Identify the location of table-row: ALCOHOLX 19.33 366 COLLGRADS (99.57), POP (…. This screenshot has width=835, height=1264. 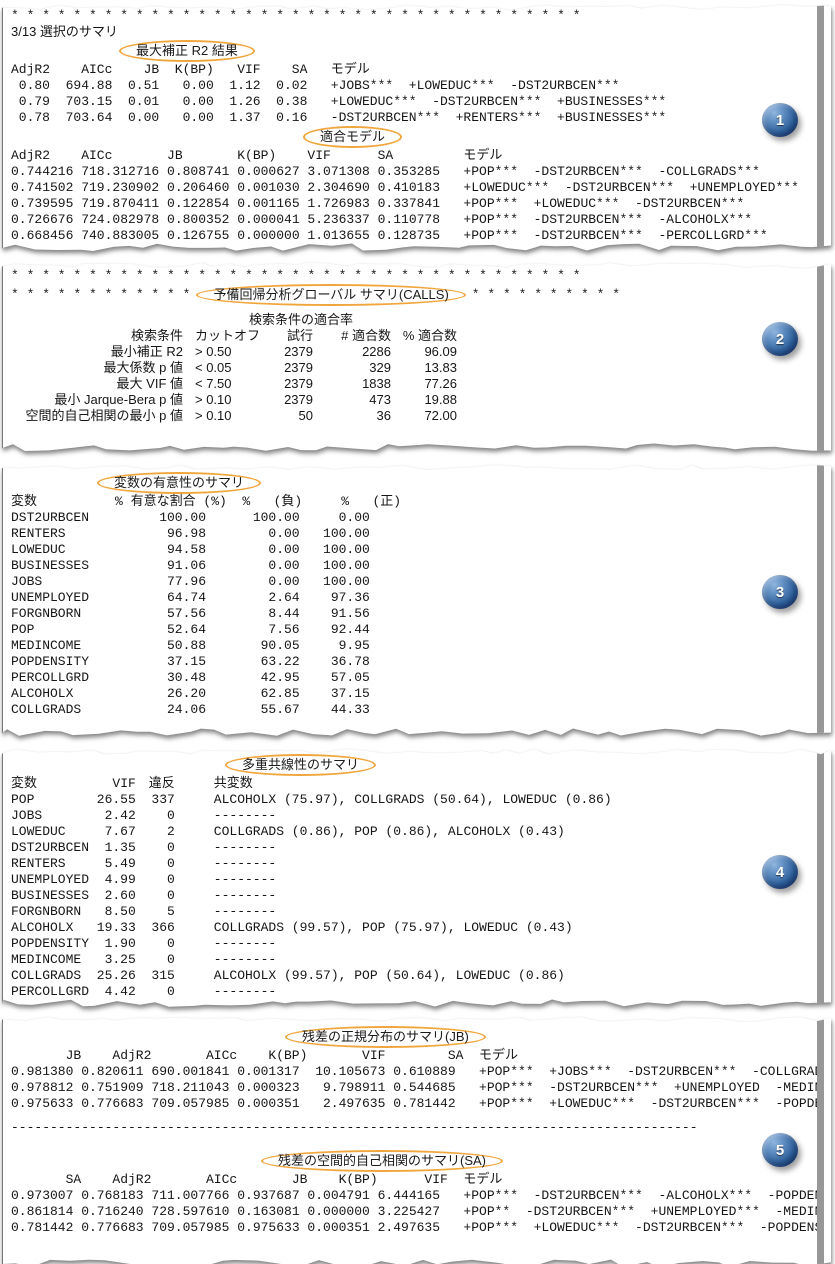
(421, 928).